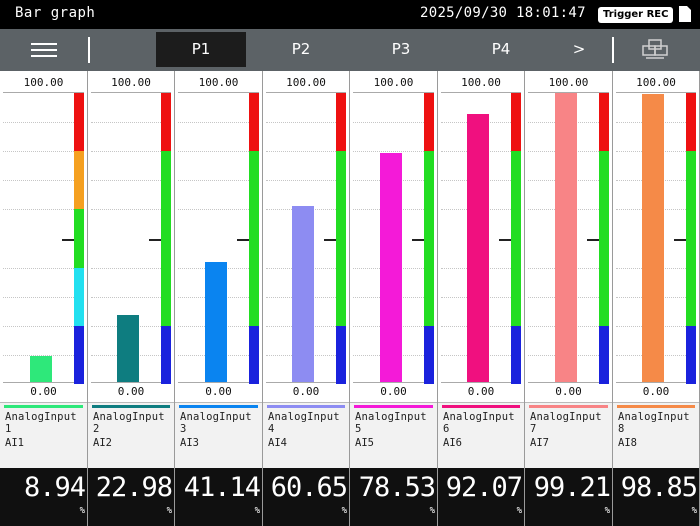 This screenshot has height=526, width=700. I want to click on channel-value: 8.94, so click(54, 487).